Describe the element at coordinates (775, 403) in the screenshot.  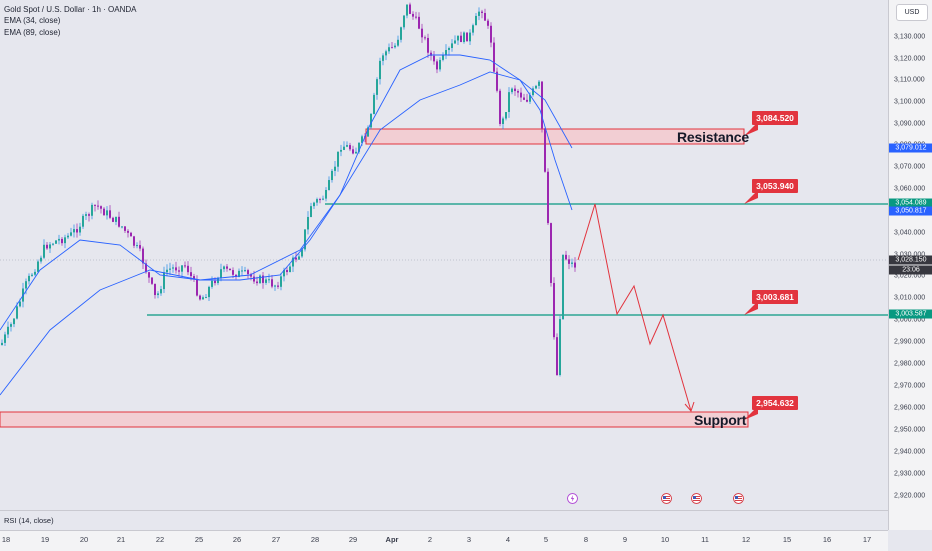
I see `callout-support-price: 2,954.632` at that location.